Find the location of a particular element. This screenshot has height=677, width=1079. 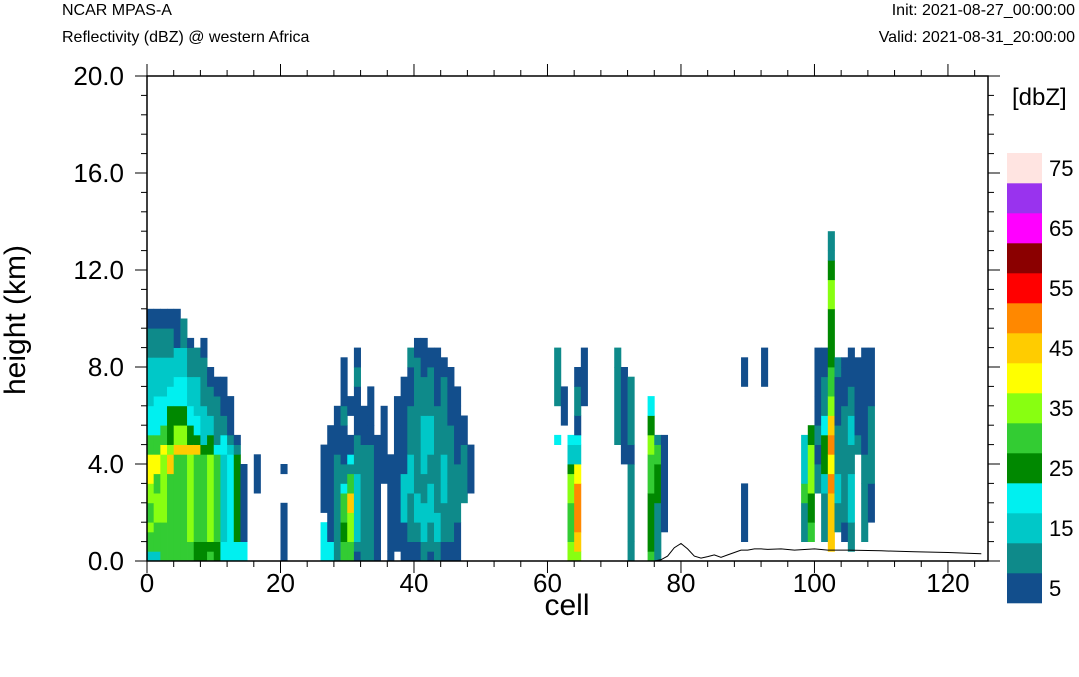

colorbar-label: 35 is located at coordinates (1061, 408).